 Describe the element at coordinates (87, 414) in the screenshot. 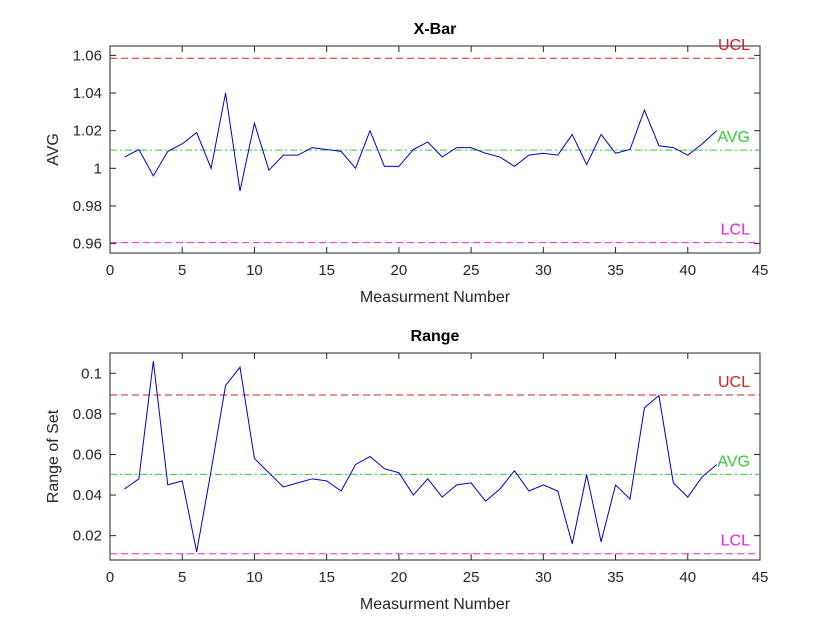

I see `y-tick-label: 0.08` at that location.